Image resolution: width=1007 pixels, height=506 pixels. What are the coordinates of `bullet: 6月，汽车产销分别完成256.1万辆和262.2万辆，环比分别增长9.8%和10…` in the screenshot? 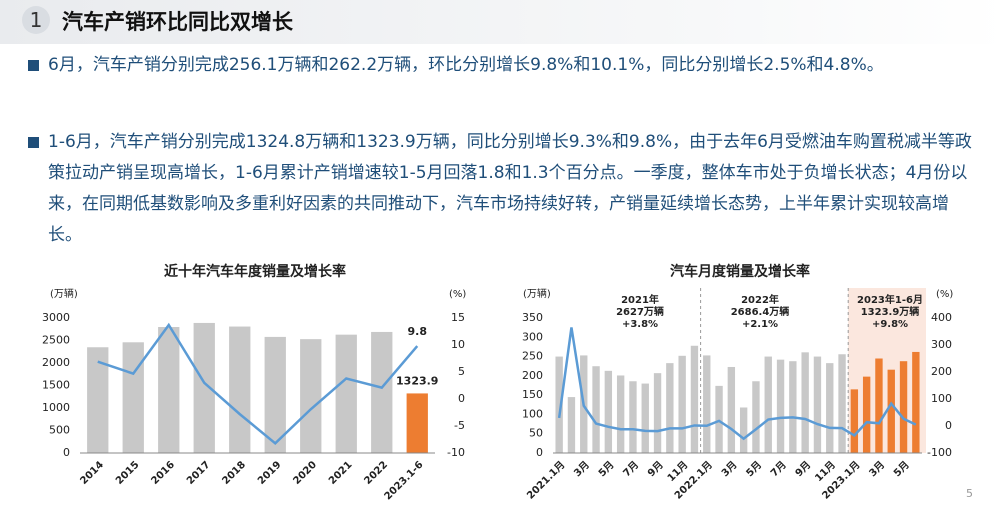 It's located at (501, 65).